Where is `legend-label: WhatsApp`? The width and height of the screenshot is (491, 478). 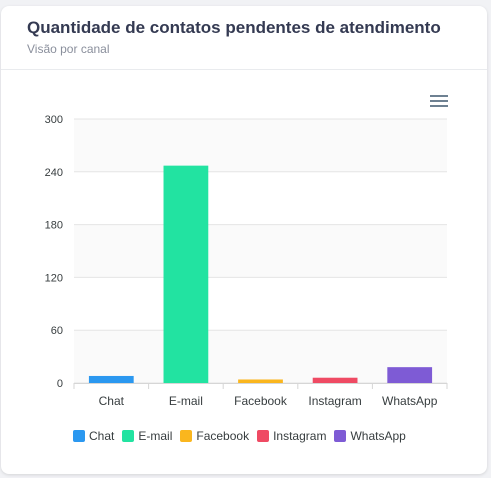 legend-label: WhatsApp is located at coordinates (378, 436).